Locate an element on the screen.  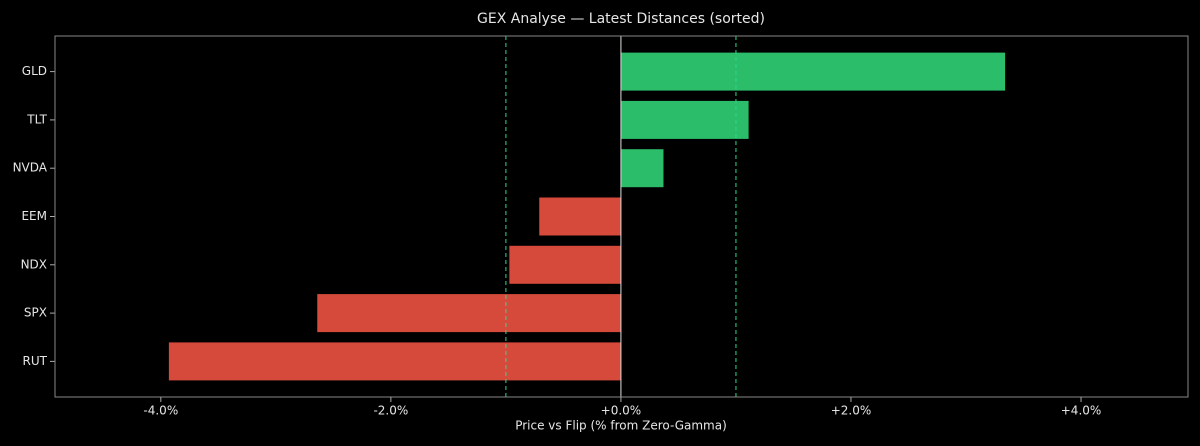
y-tick-label: SPX is located at coordinates (35, 313).